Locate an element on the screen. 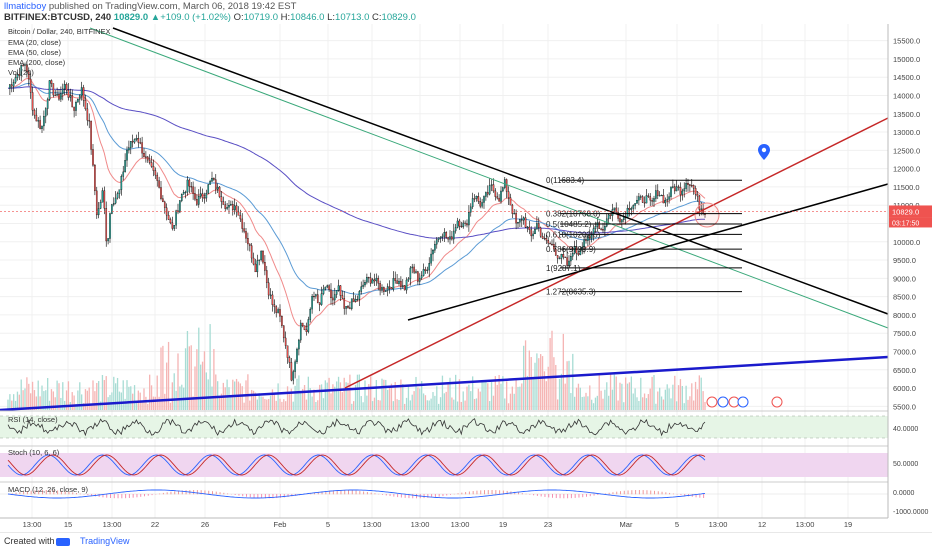  header-change: +109.0 (+1.02%) is located at coordinates (195, 17).